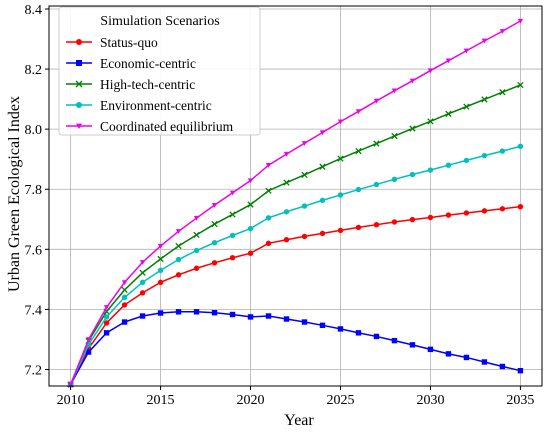 This screenshot has width=550, height=433. What do you see at coordinates (295, 397) in the screenshot?
I see `x-axis: 2010 2015 2020 2025 2030 2035` at bounding box center [295, 397].